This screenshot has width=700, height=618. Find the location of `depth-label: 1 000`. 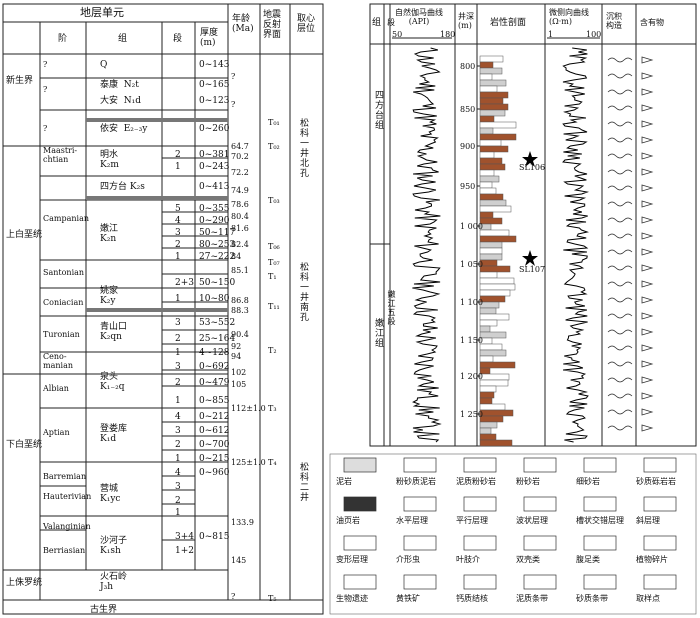

depth-label: 1 000 is located at coordinates (471, 226).